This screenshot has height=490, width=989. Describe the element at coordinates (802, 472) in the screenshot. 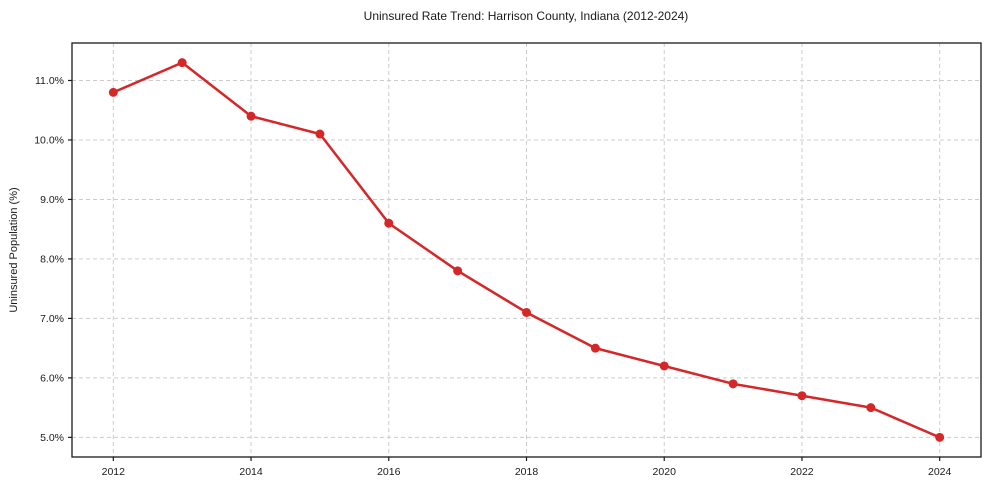

I see `x-tick-label: 2022` at that location.